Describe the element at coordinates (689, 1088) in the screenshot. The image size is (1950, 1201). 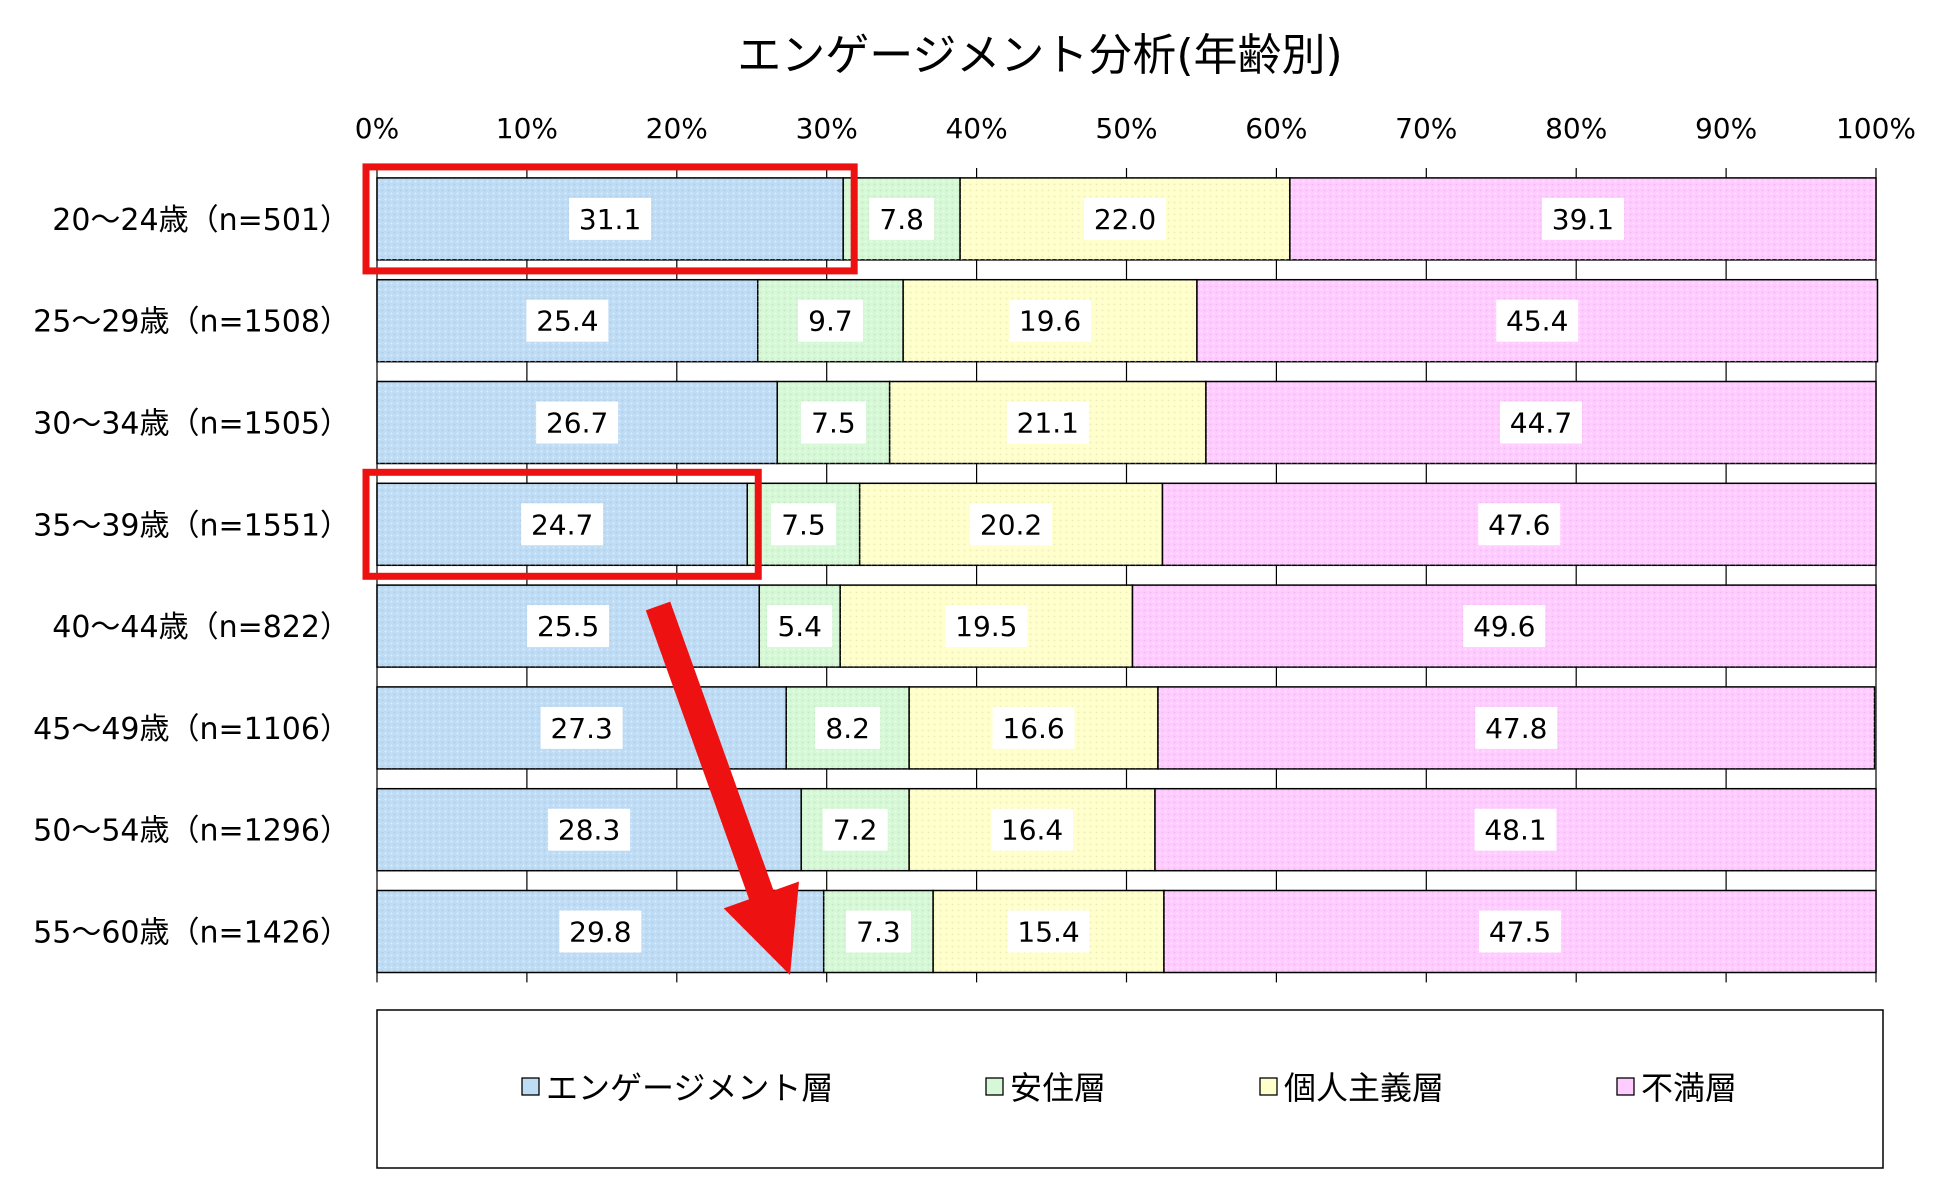
I see `legend-label: エンゲージメント層` at that location.